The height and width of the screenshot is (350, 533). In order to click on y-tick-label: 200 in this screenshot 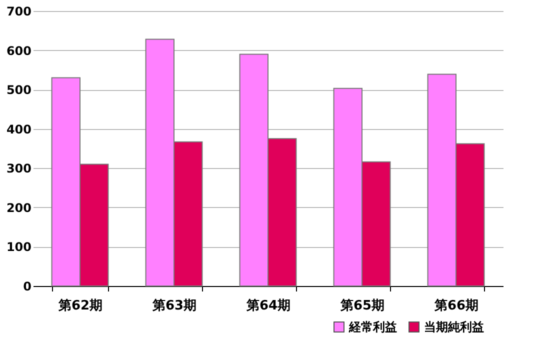, I will do `click(19, 207)`.